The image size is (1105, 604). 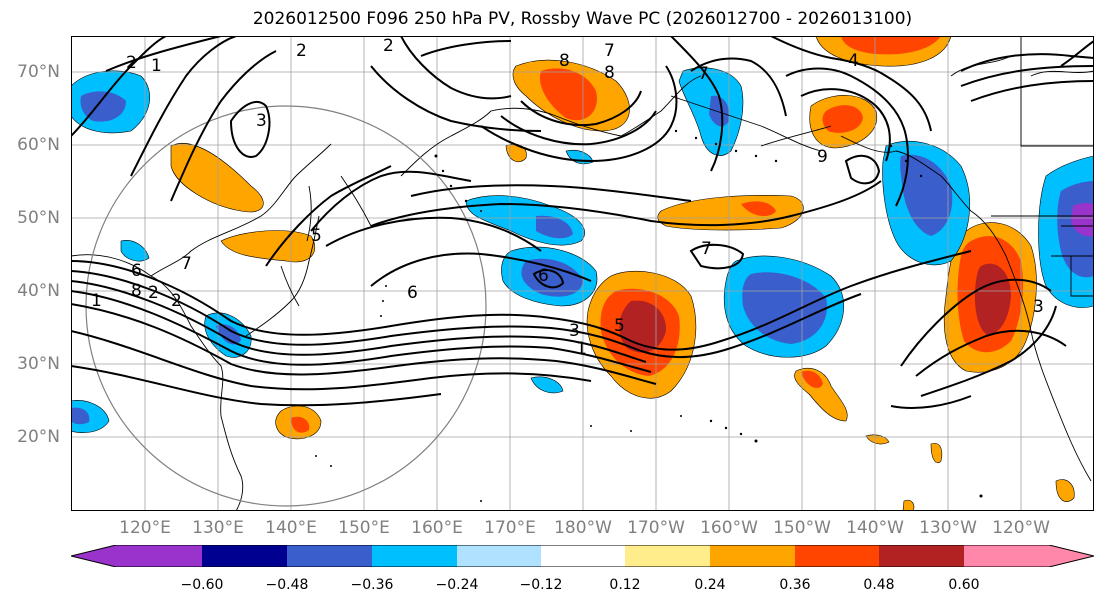 I want to click on lon-label: 120°W, so click(x=1021, y=528).